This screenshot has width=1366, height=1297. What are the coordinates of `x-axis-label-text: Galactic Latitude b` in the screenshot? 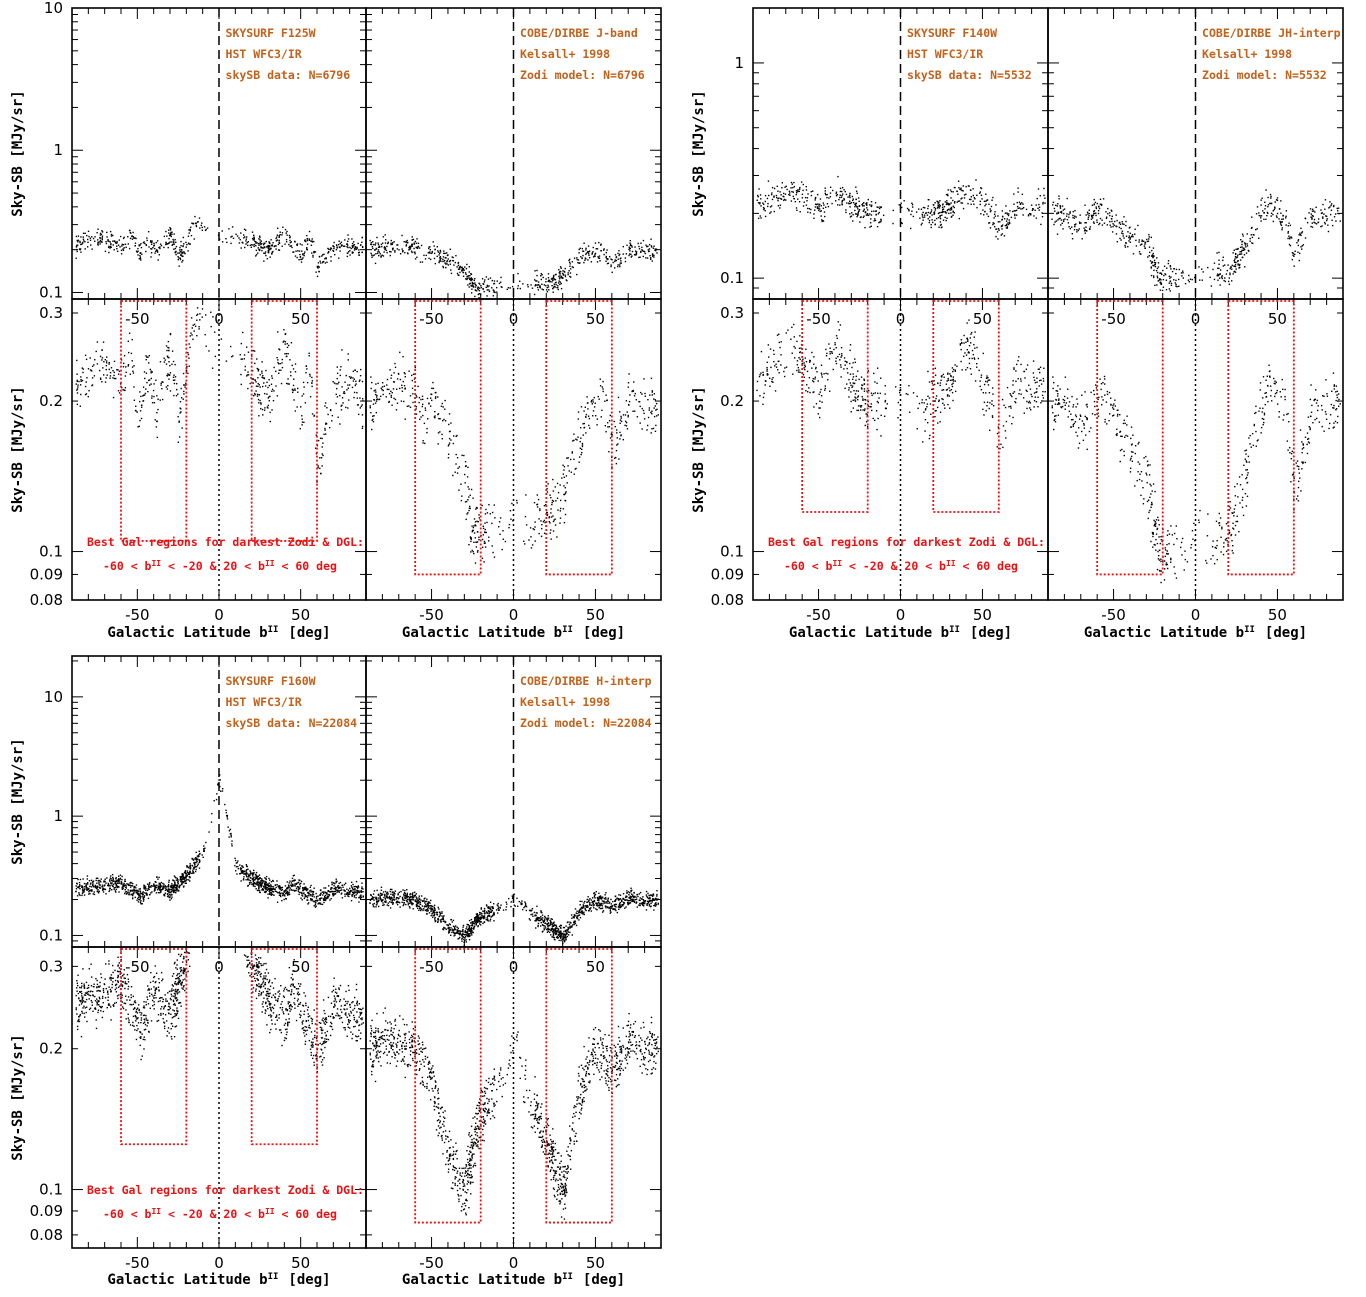 It's located at (1164, 633).